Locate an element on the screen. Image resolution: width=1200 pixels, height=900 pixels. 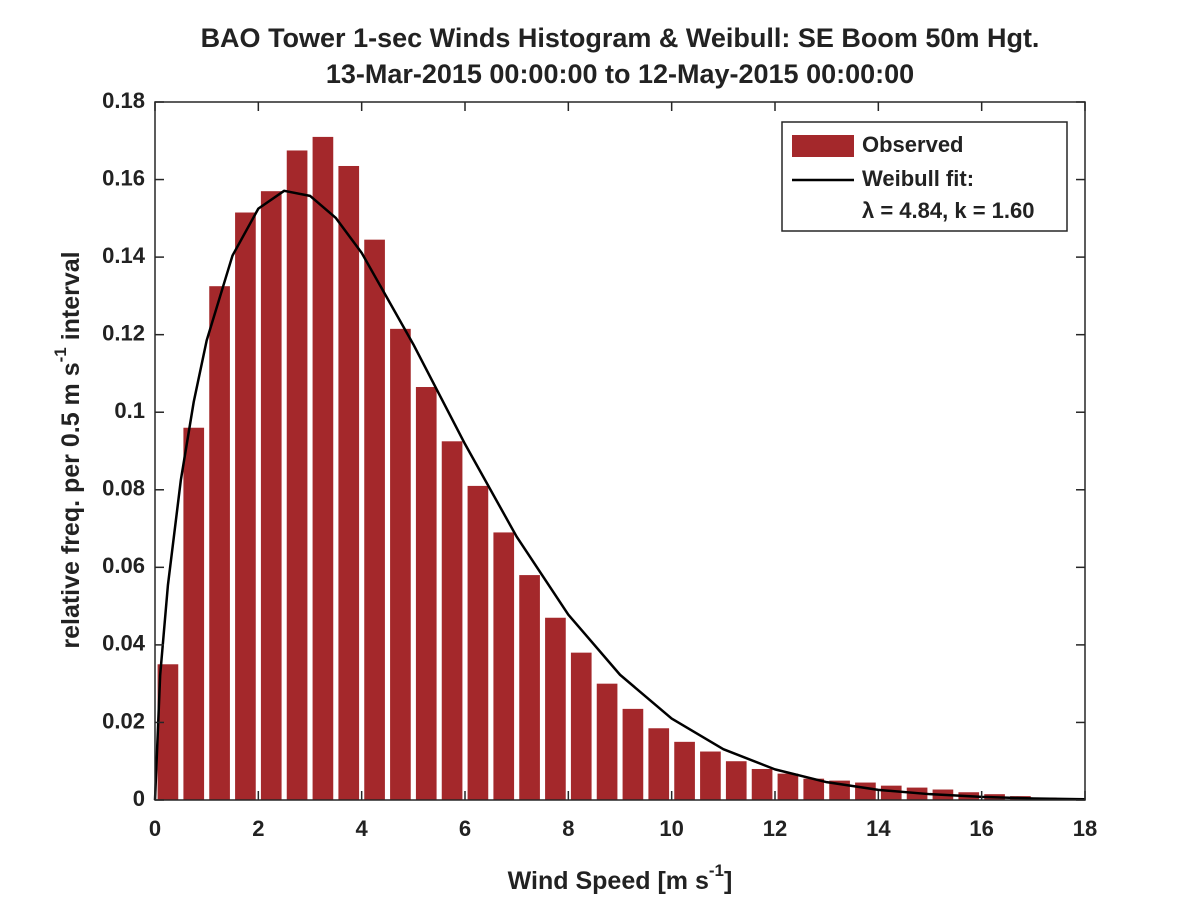
legend: Observed Weibull fit: λ = 4.84, k = 1.60 is located at coordinates (924, 176).